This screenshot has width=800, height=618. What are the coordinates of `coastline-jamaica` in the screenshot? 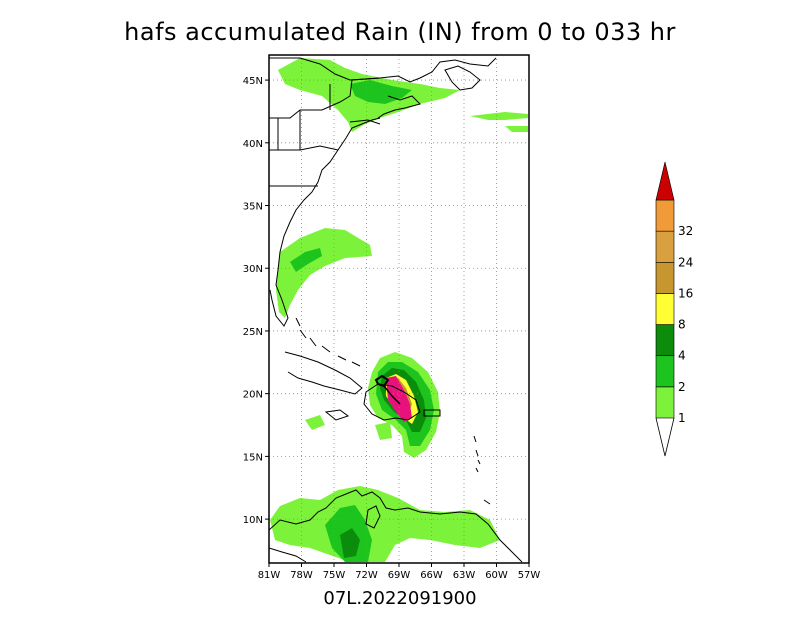 It's located at (337, 415).